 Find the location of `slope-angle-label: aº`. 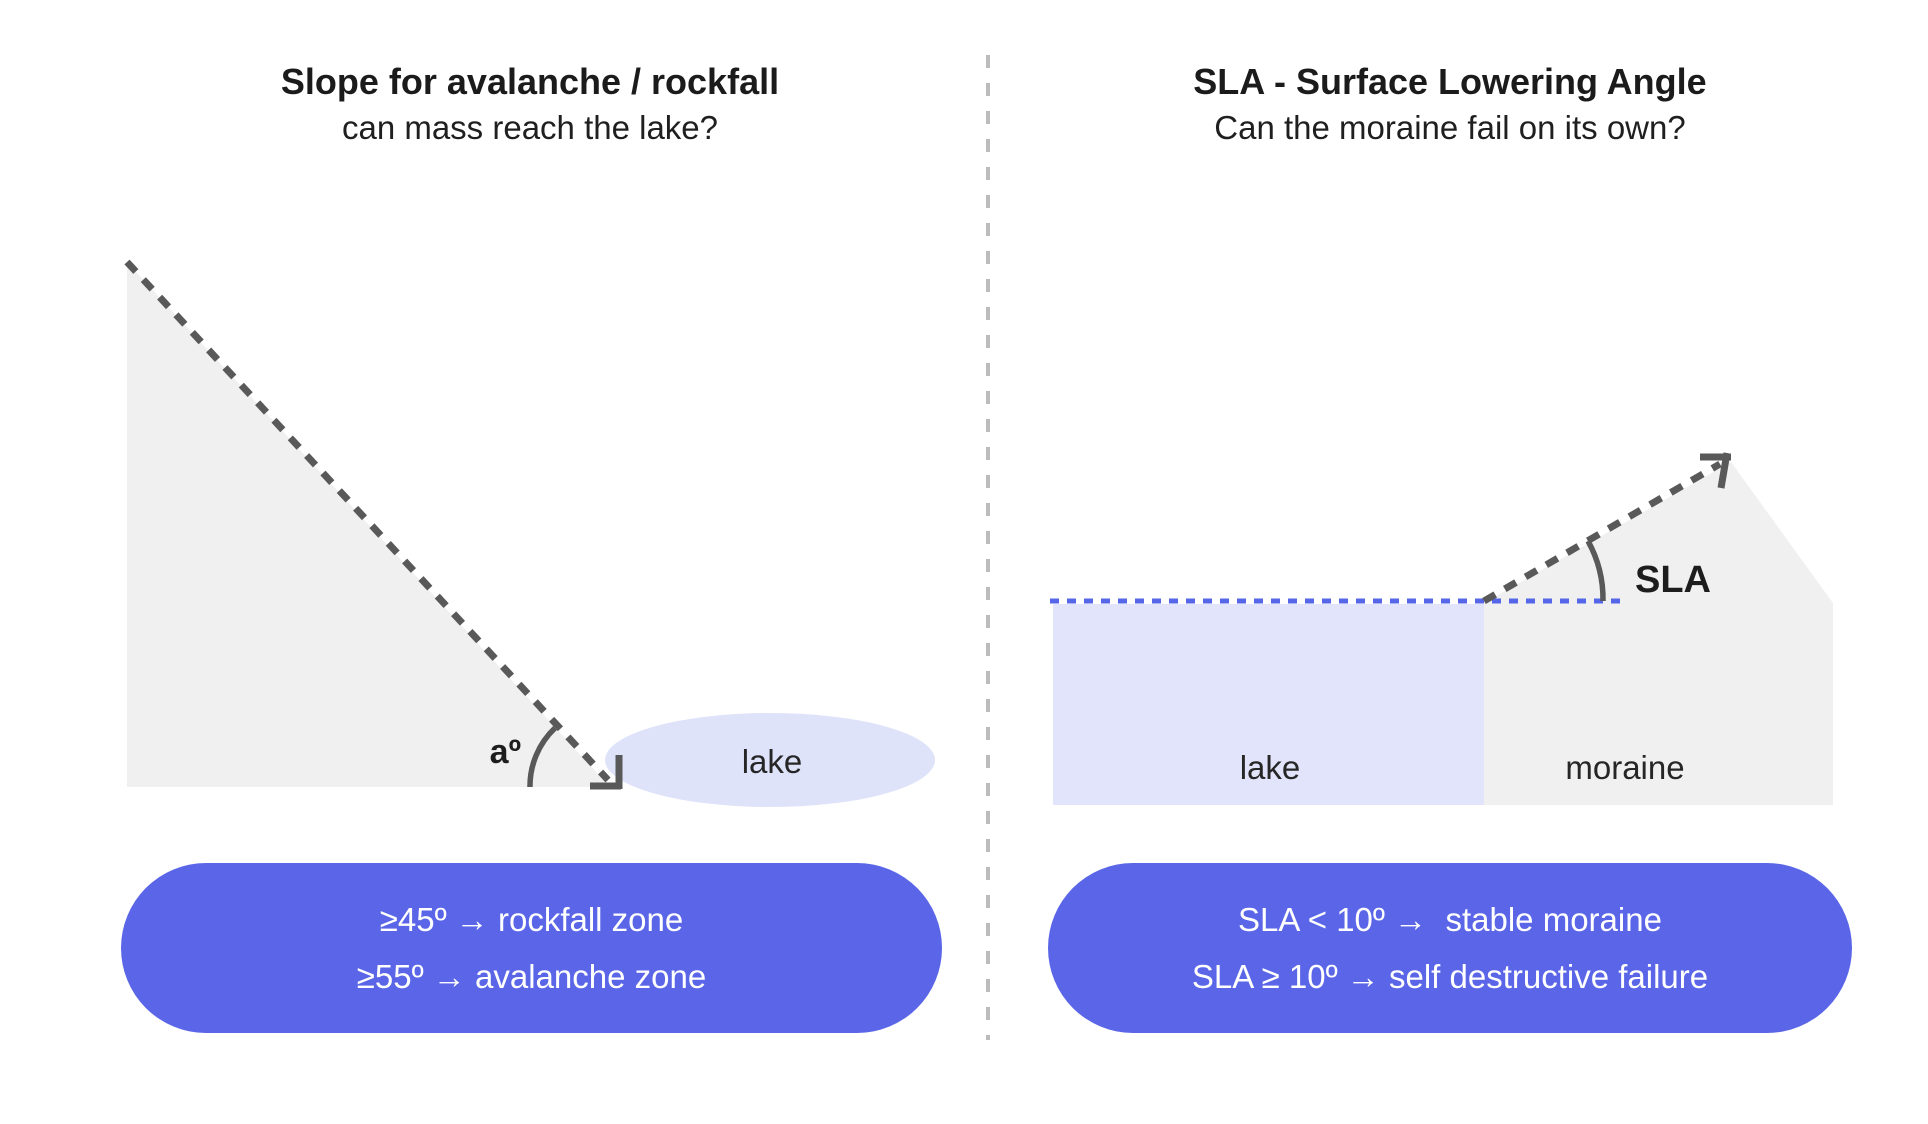

slope-angle-label: aº is located at coordinates (505, 752).